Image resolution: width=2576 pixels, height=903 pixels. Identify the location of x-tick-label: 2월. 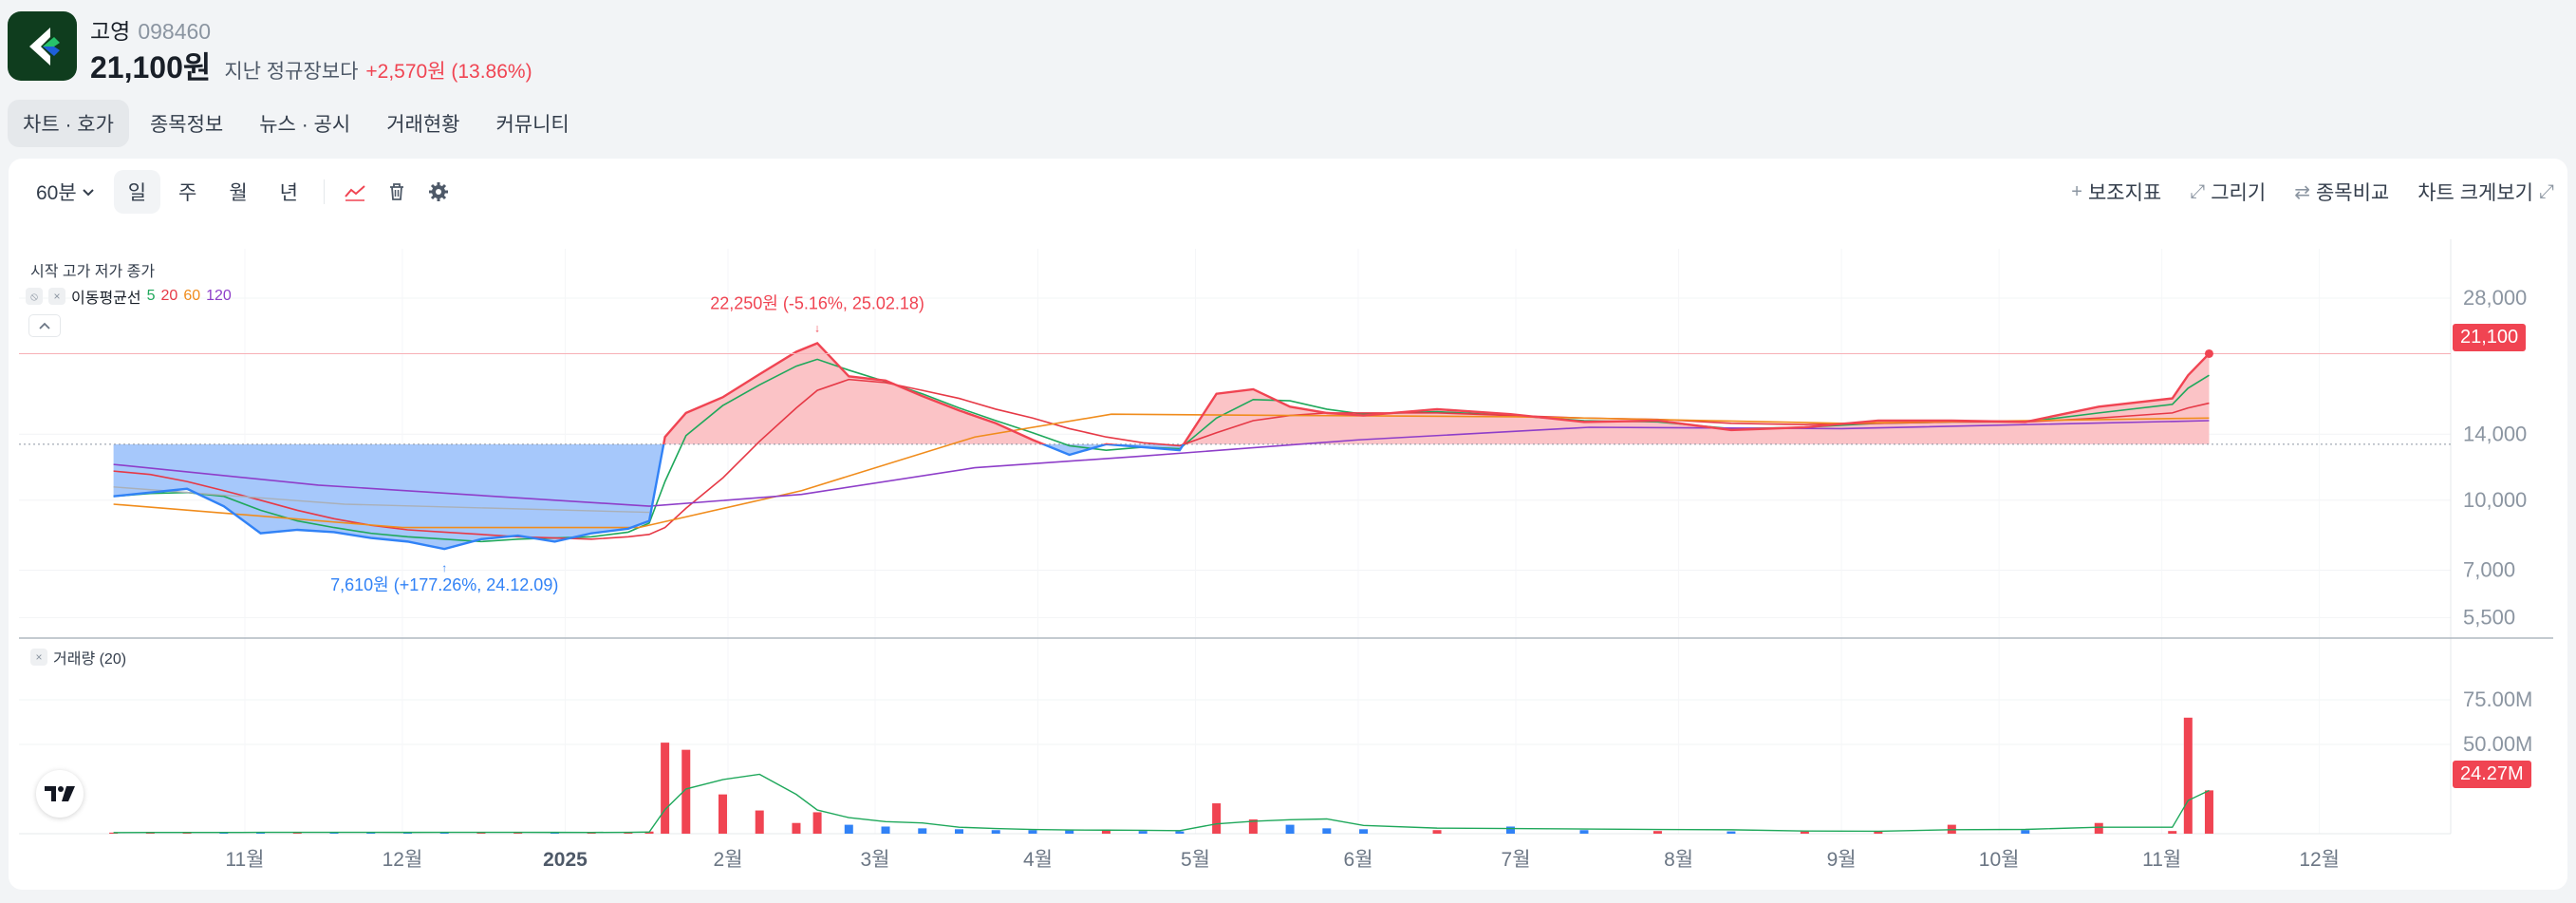
(729, 860).